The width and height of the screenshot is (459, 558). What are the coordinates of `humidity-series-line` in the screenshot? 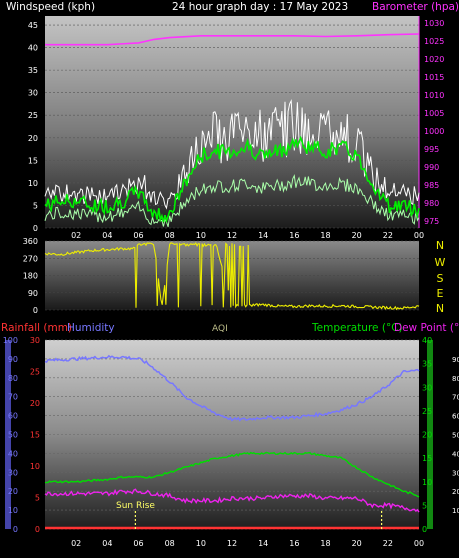 It's located at (232, 388).